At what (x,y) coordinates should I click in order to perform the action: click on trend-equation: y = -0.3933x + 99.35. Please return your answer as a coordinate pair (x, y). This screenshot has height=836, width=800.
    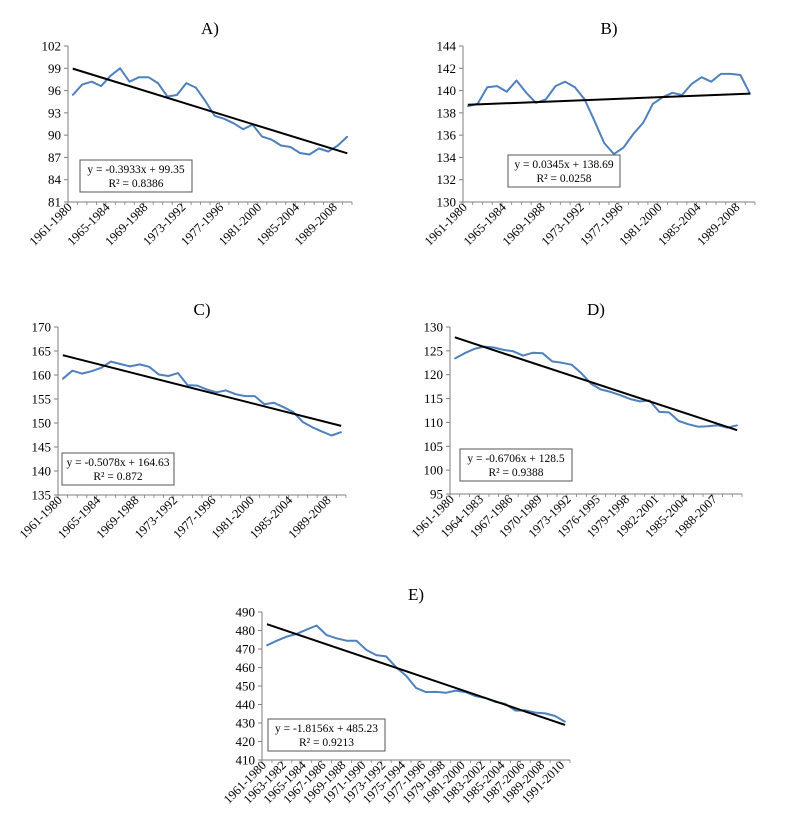
    Looking at the image, I should click on (136, 170).